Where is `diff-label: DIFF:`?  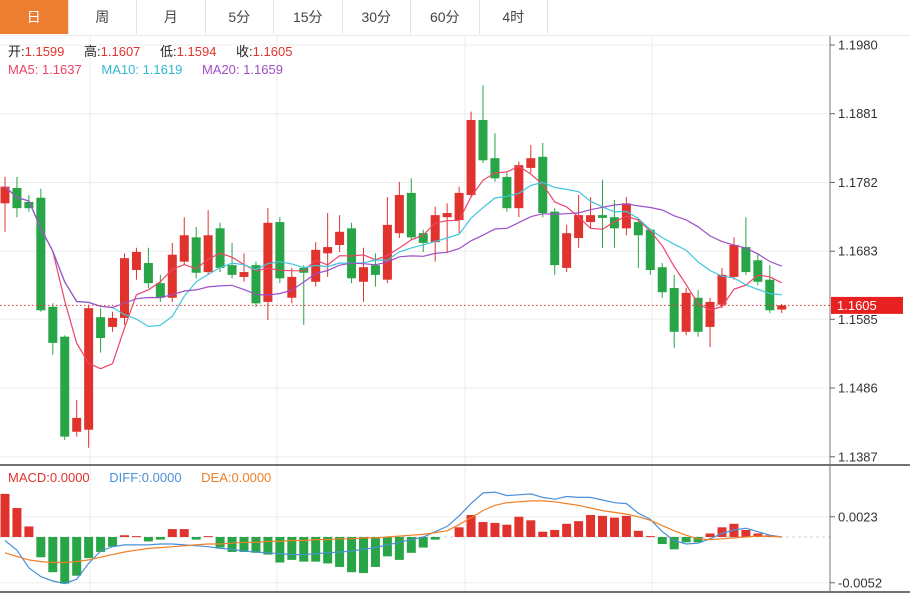 diff-label: DIFF: is located at coordinates (125, 477).